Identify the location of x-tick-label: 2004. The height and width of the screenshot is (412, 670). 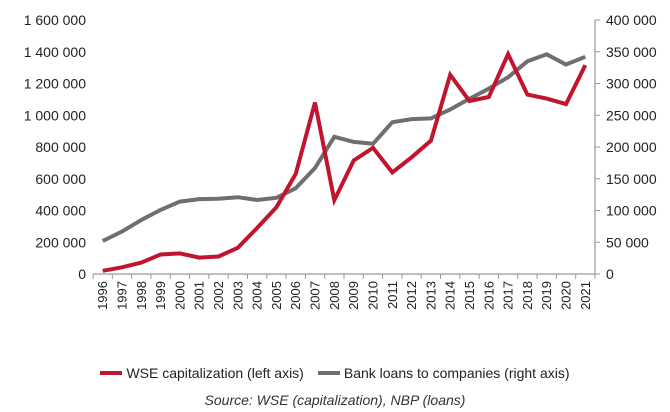
(257, 295).